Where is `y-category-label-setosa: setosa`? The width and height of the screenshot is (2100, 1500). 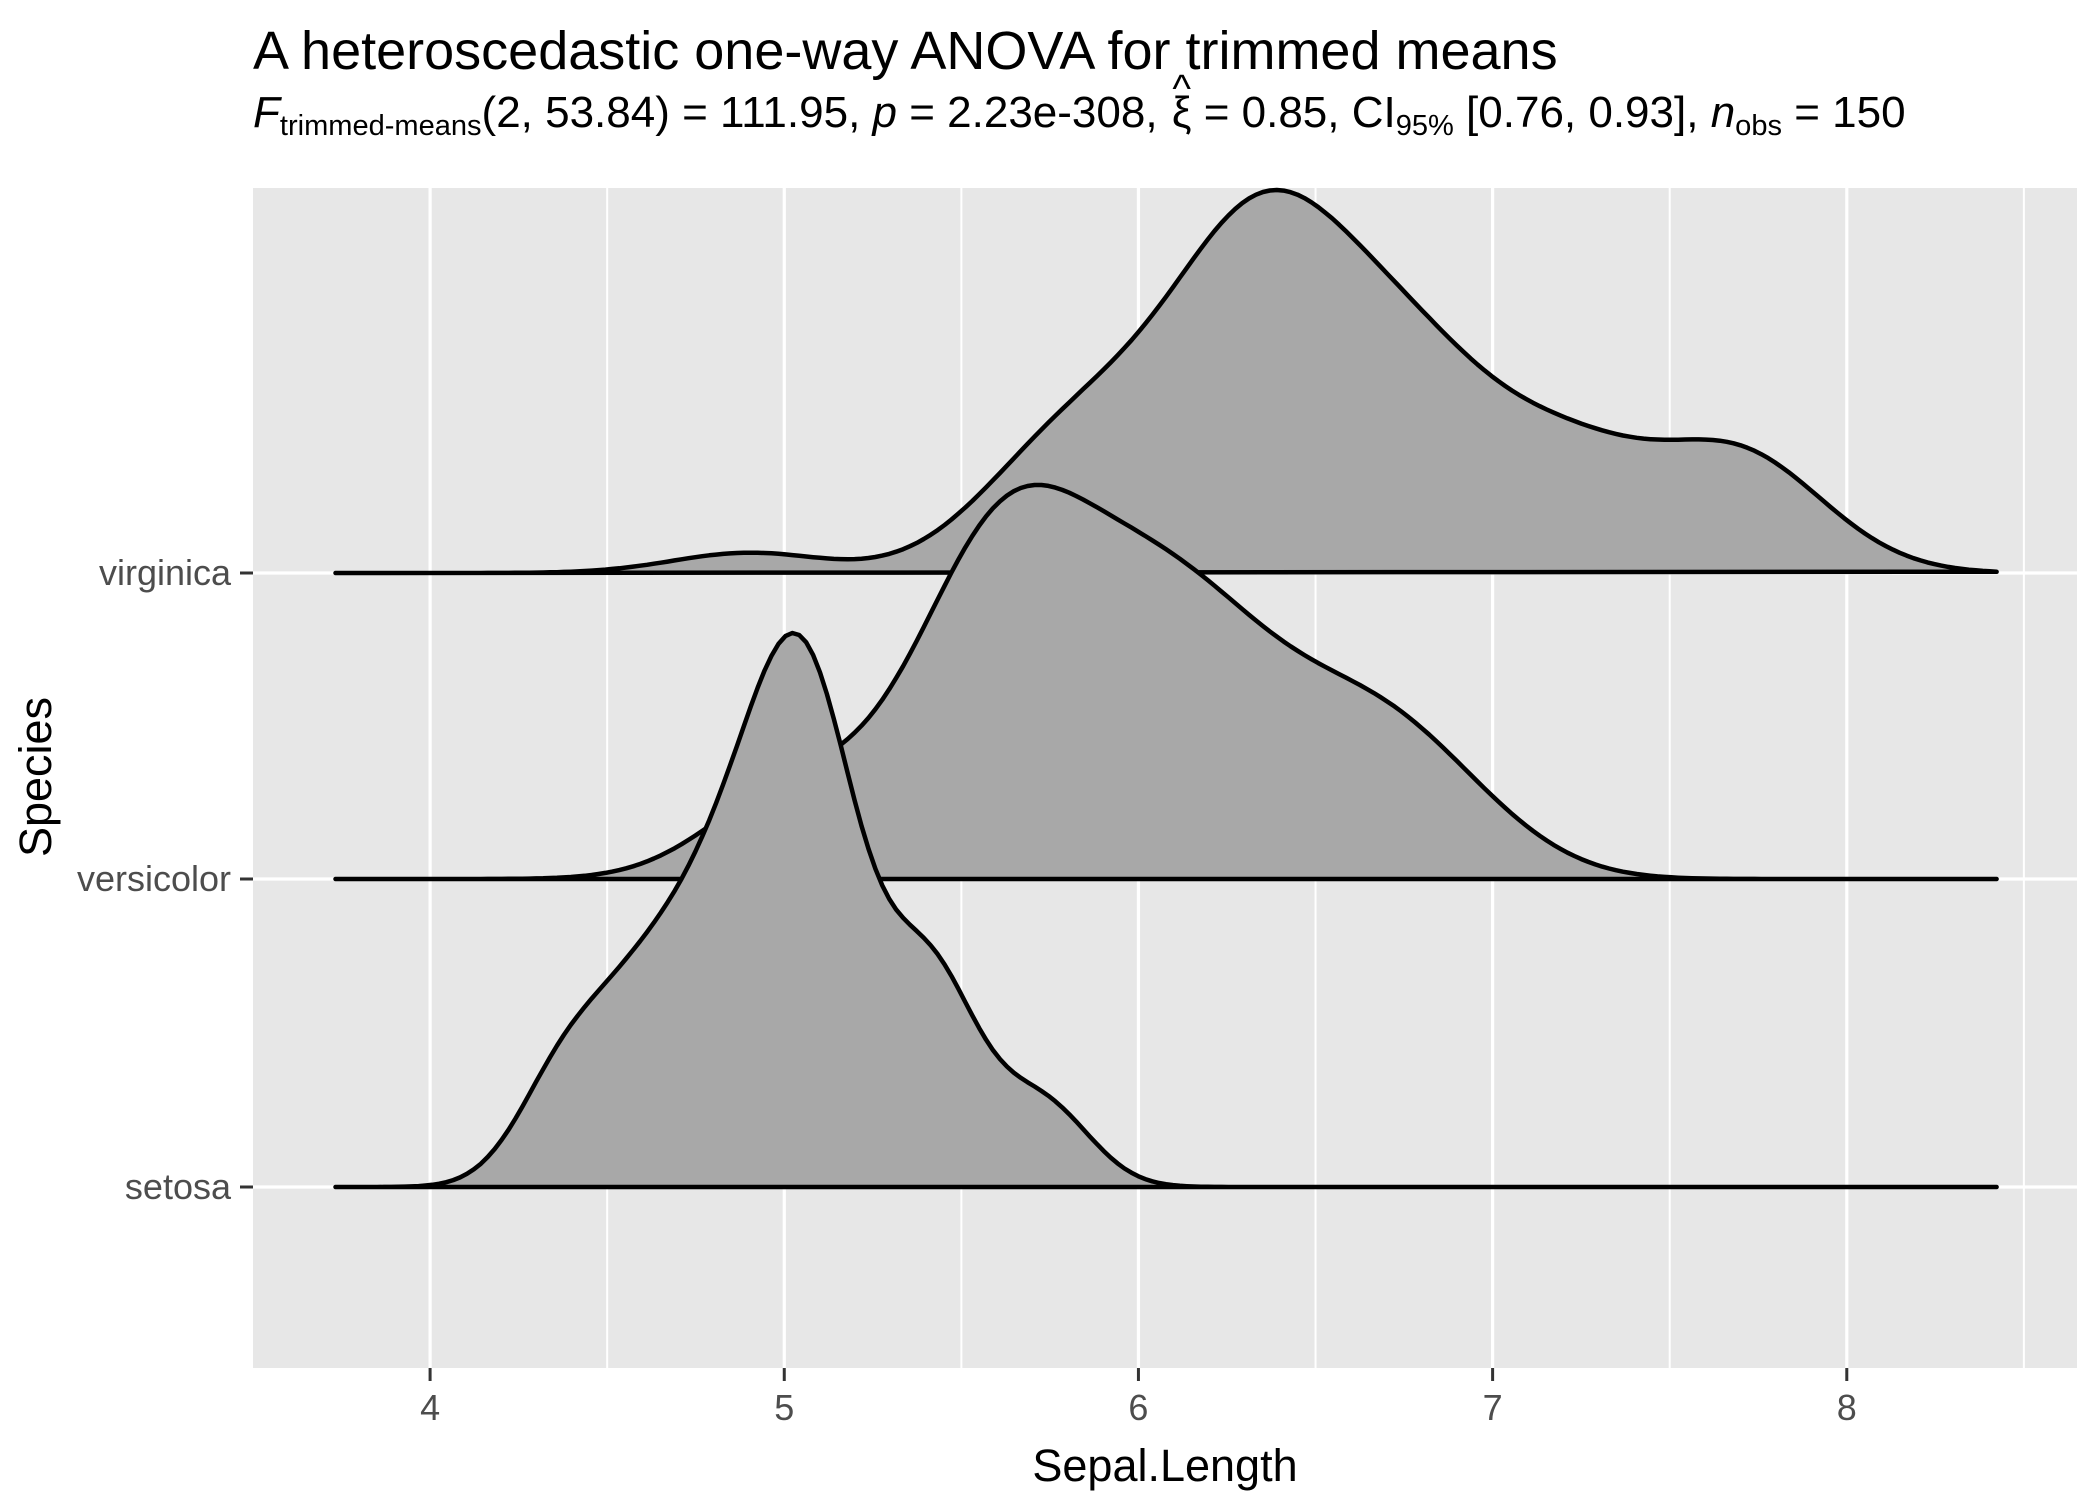
y-category-label-setosa: setosa is located at coordinates (178, 1186).